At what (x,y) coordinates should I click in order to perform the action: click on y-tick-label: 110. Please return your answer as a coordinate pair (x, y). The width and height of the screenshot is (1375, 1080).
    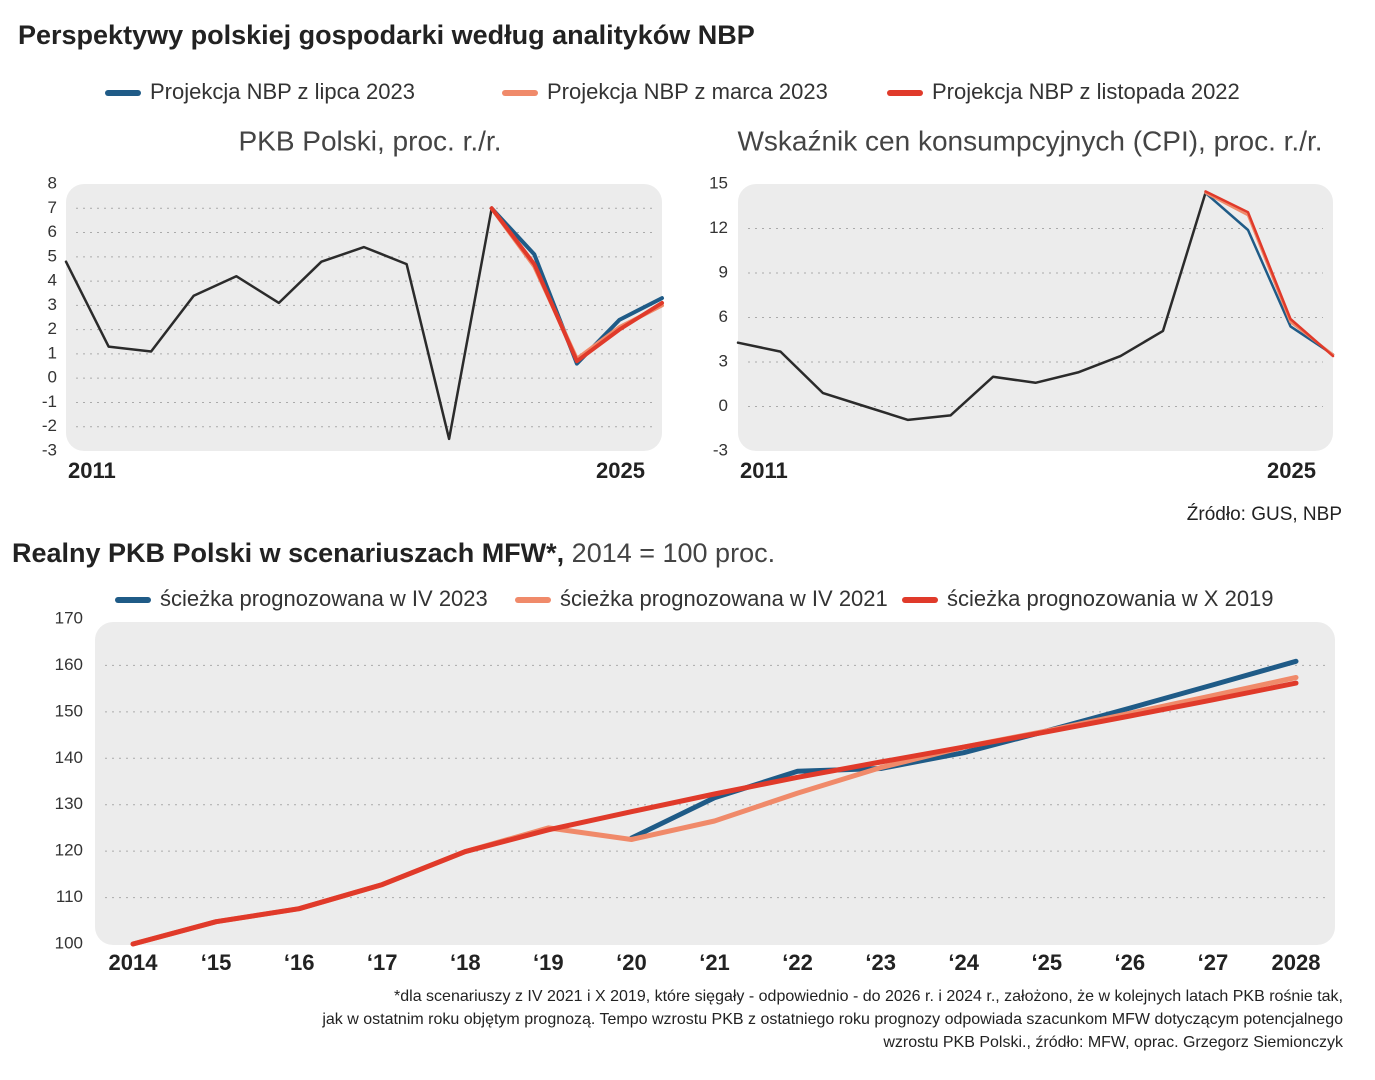
    Looking at the image, I should click on (69, 896).